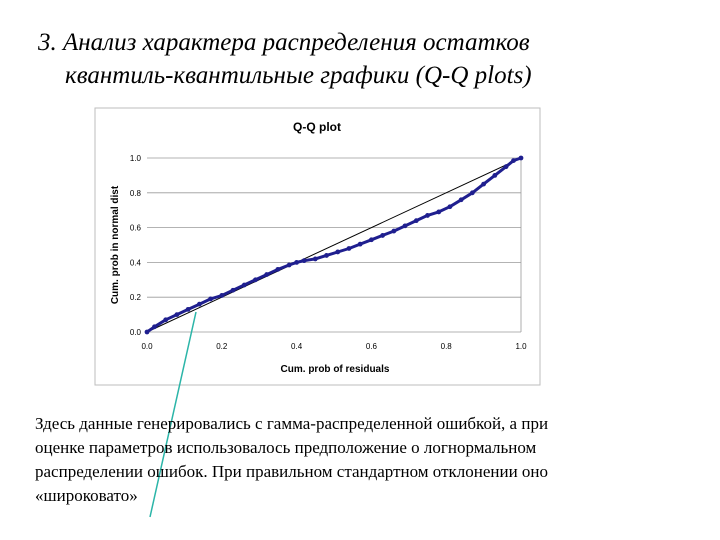 The width and height of the screenshot is (720, 540). I want to click on annotation-arrow, so click(173, 414).